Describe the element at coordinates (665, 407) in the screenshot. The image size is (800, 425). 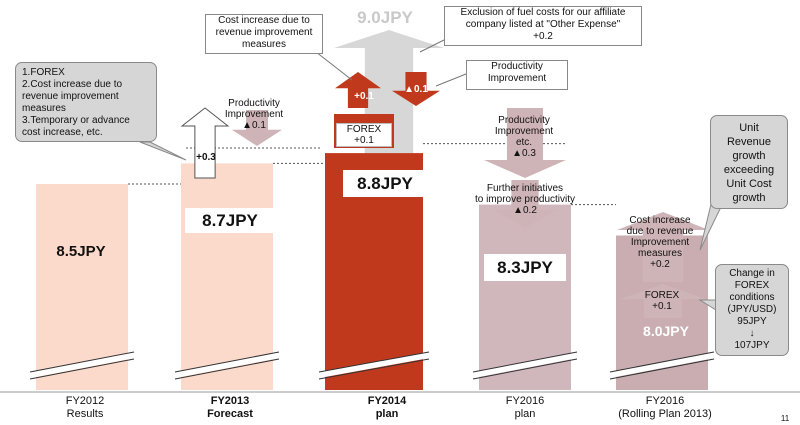
I see `category-label: FY2016 (Rolling Plan 2013)` at that location.